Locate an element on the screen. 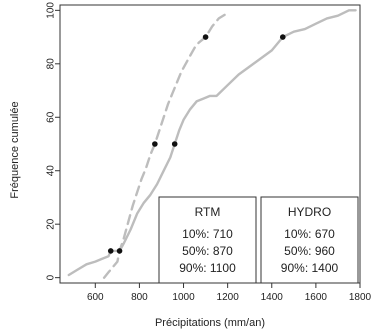 This screenshot has width=372, height=334. legend-box-rtm: RTM 10%: 710 50%: 870 90%: 1100 is located at coordinates (207, 240).